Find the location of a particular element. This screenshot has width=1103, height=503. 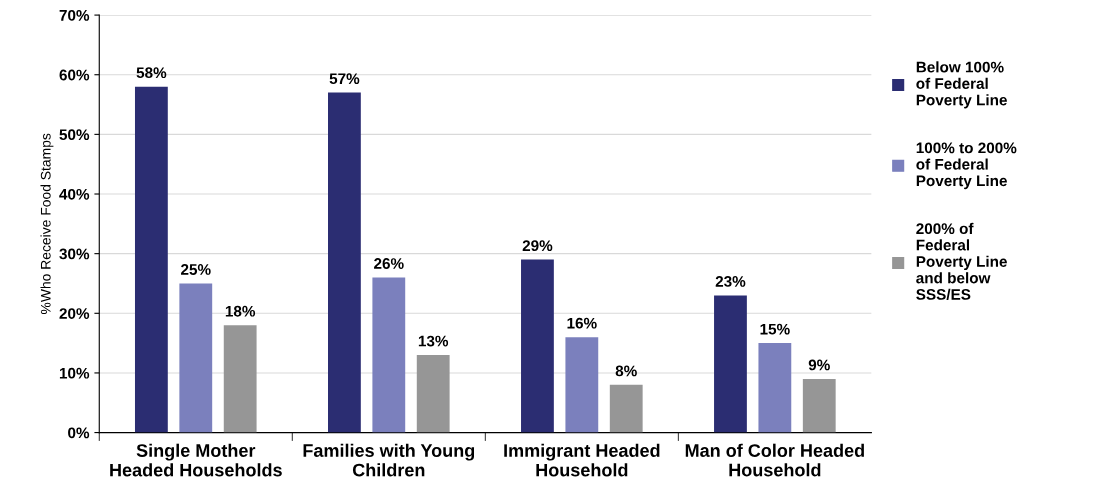

x-tick-label: Man of Color Headed Household is located at coordinates (774, 460).